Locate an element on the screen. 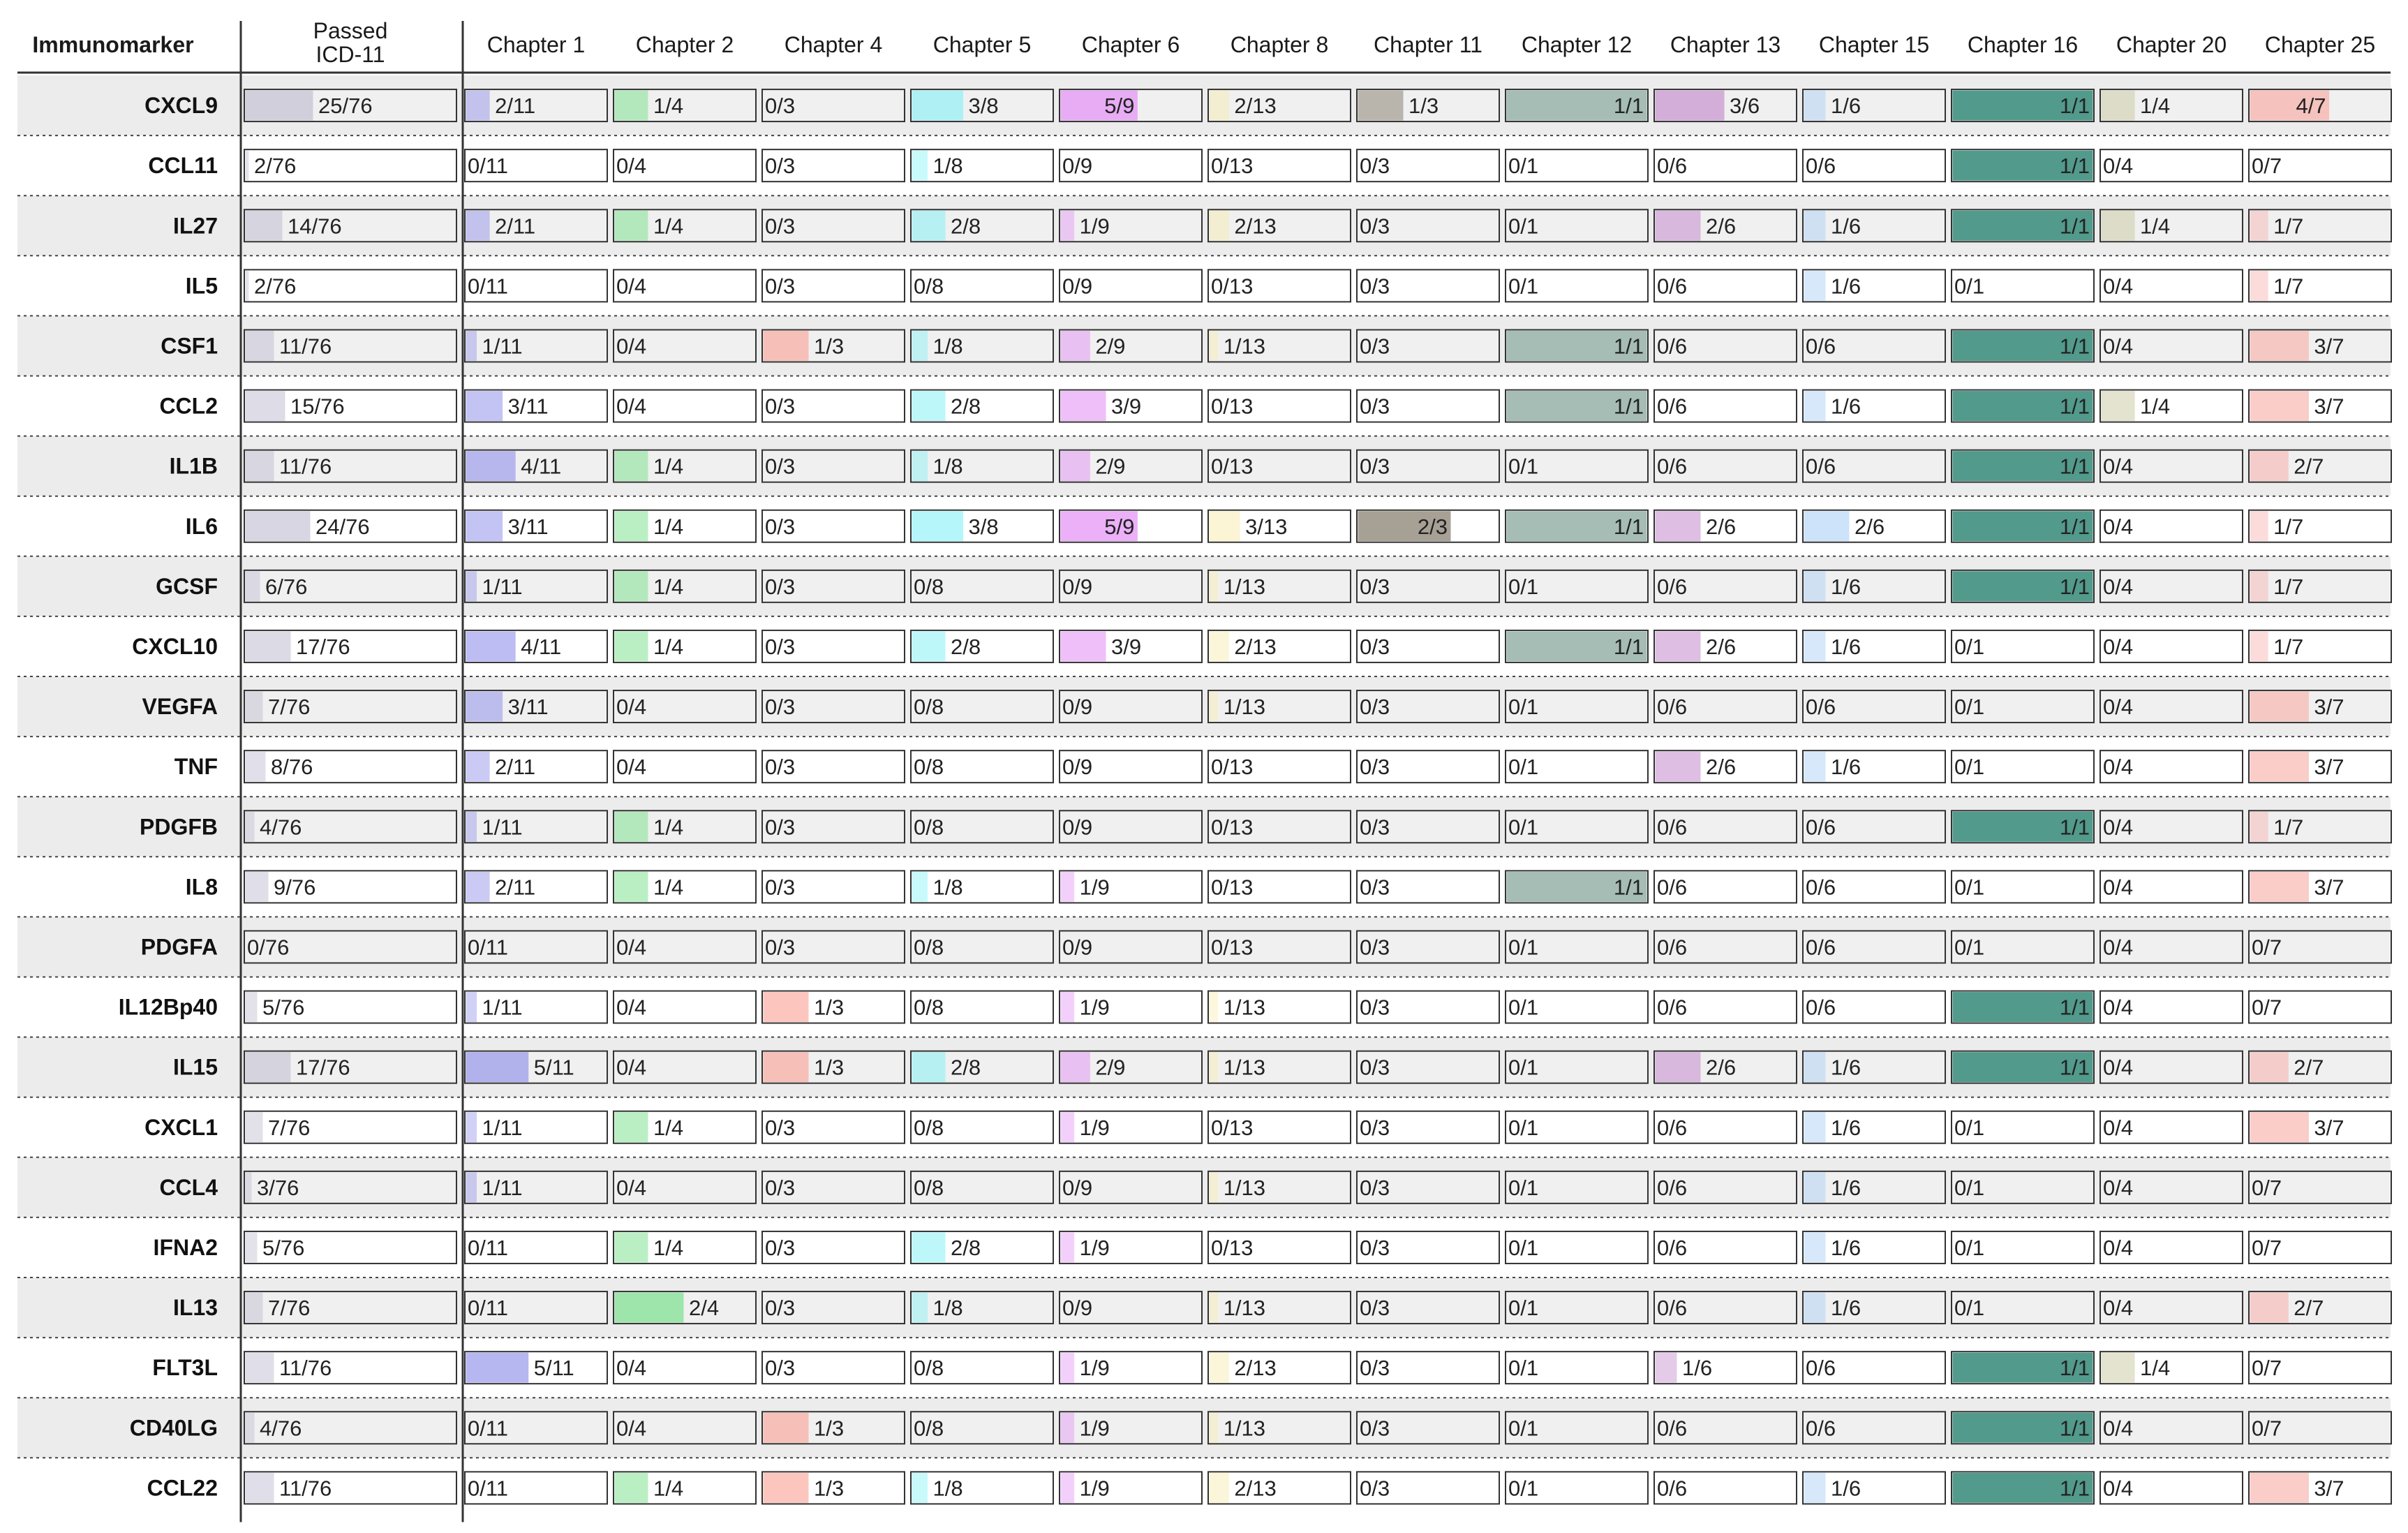 This screenshot has width=2408, height=1533. cell-value-label: 1/9 is located at coordinates (1095, 1248).